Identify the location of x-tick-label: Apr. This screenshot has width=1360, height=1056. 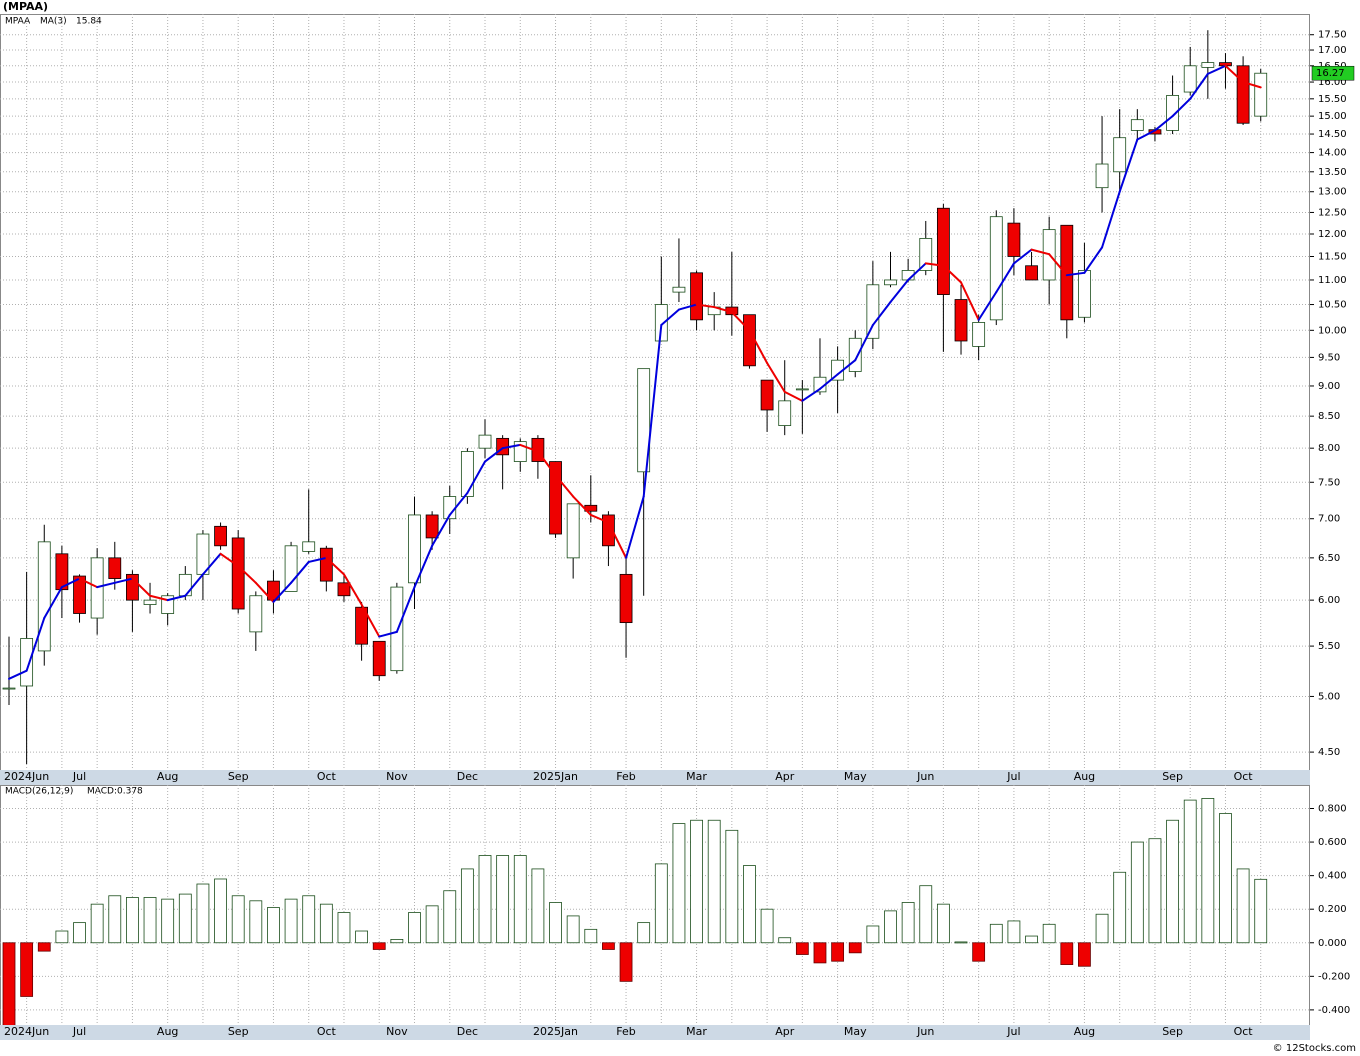
(785, 776).